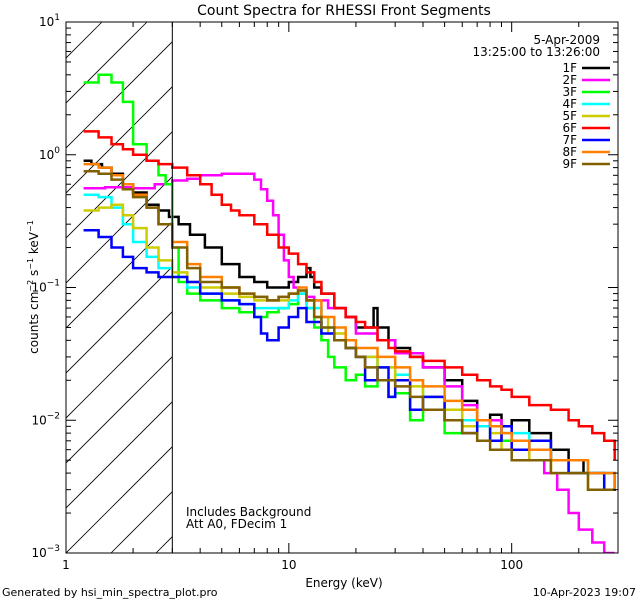  I want to click on y-tick-label: 10⁻³, so click(45, 552).